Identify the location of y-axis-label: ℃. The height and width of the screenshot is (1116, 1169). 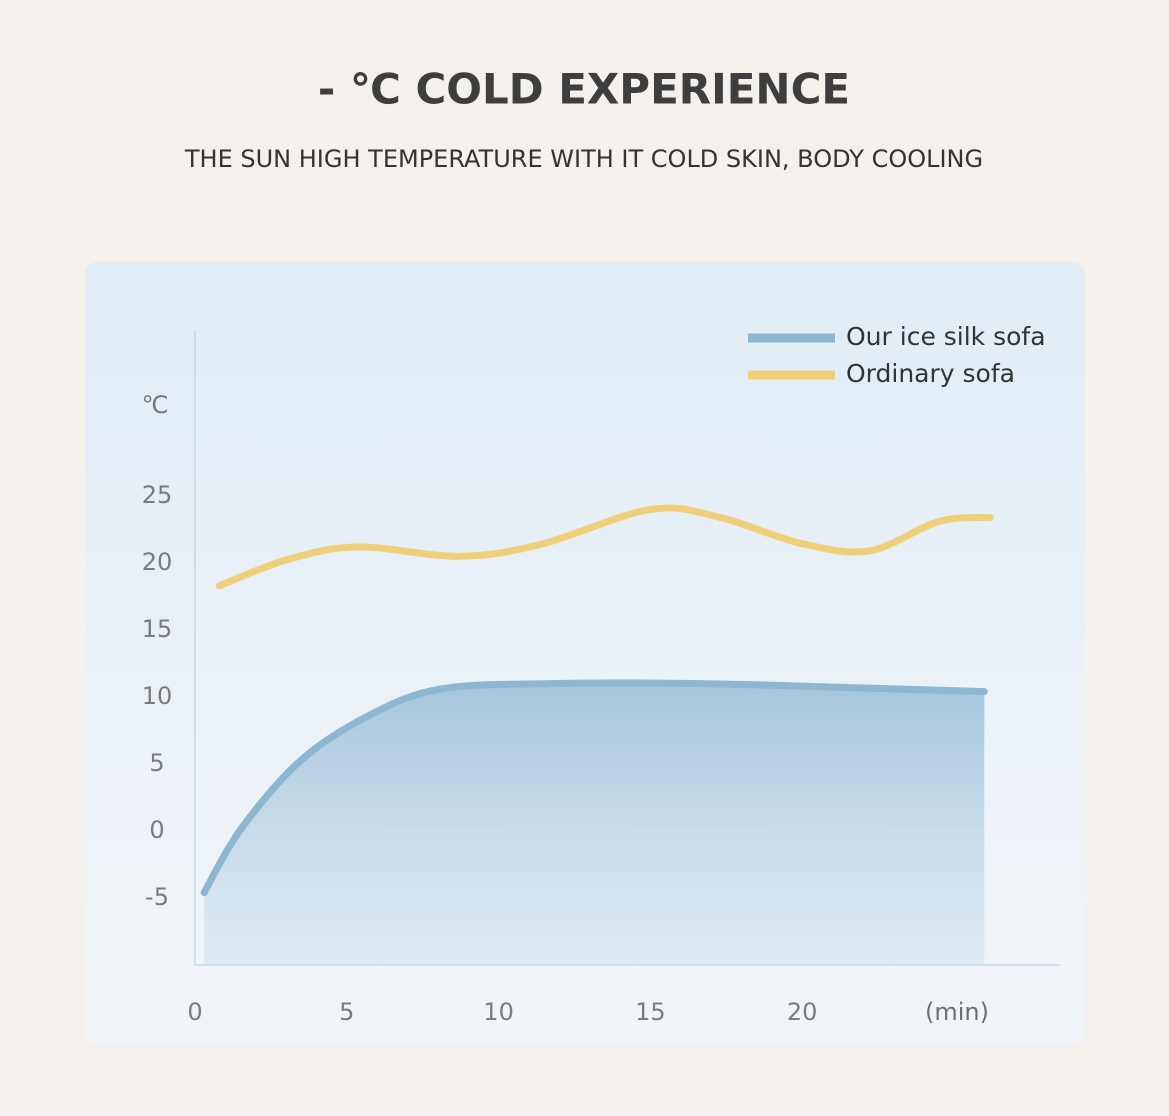
(155, 405).